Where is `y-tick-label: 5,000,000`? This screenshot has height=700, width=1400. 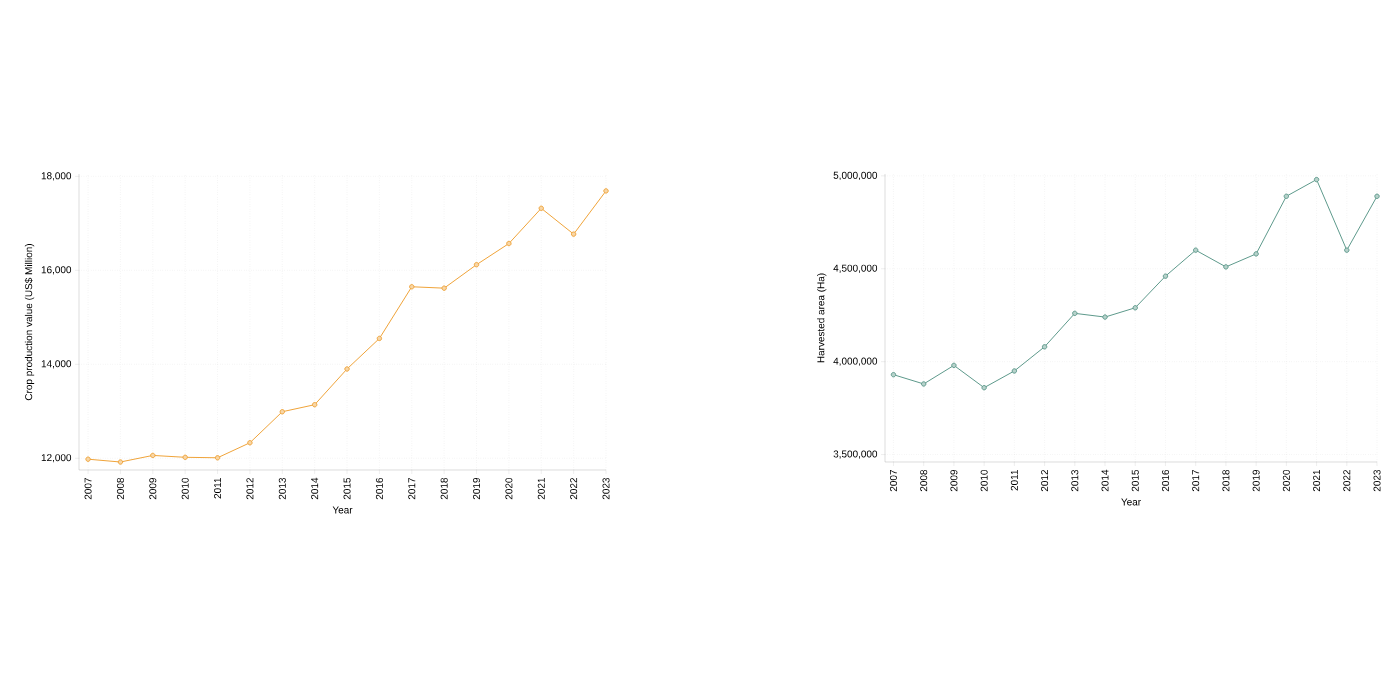 y-tick-label: 5,000,000 is located at coordinates (855, 175).